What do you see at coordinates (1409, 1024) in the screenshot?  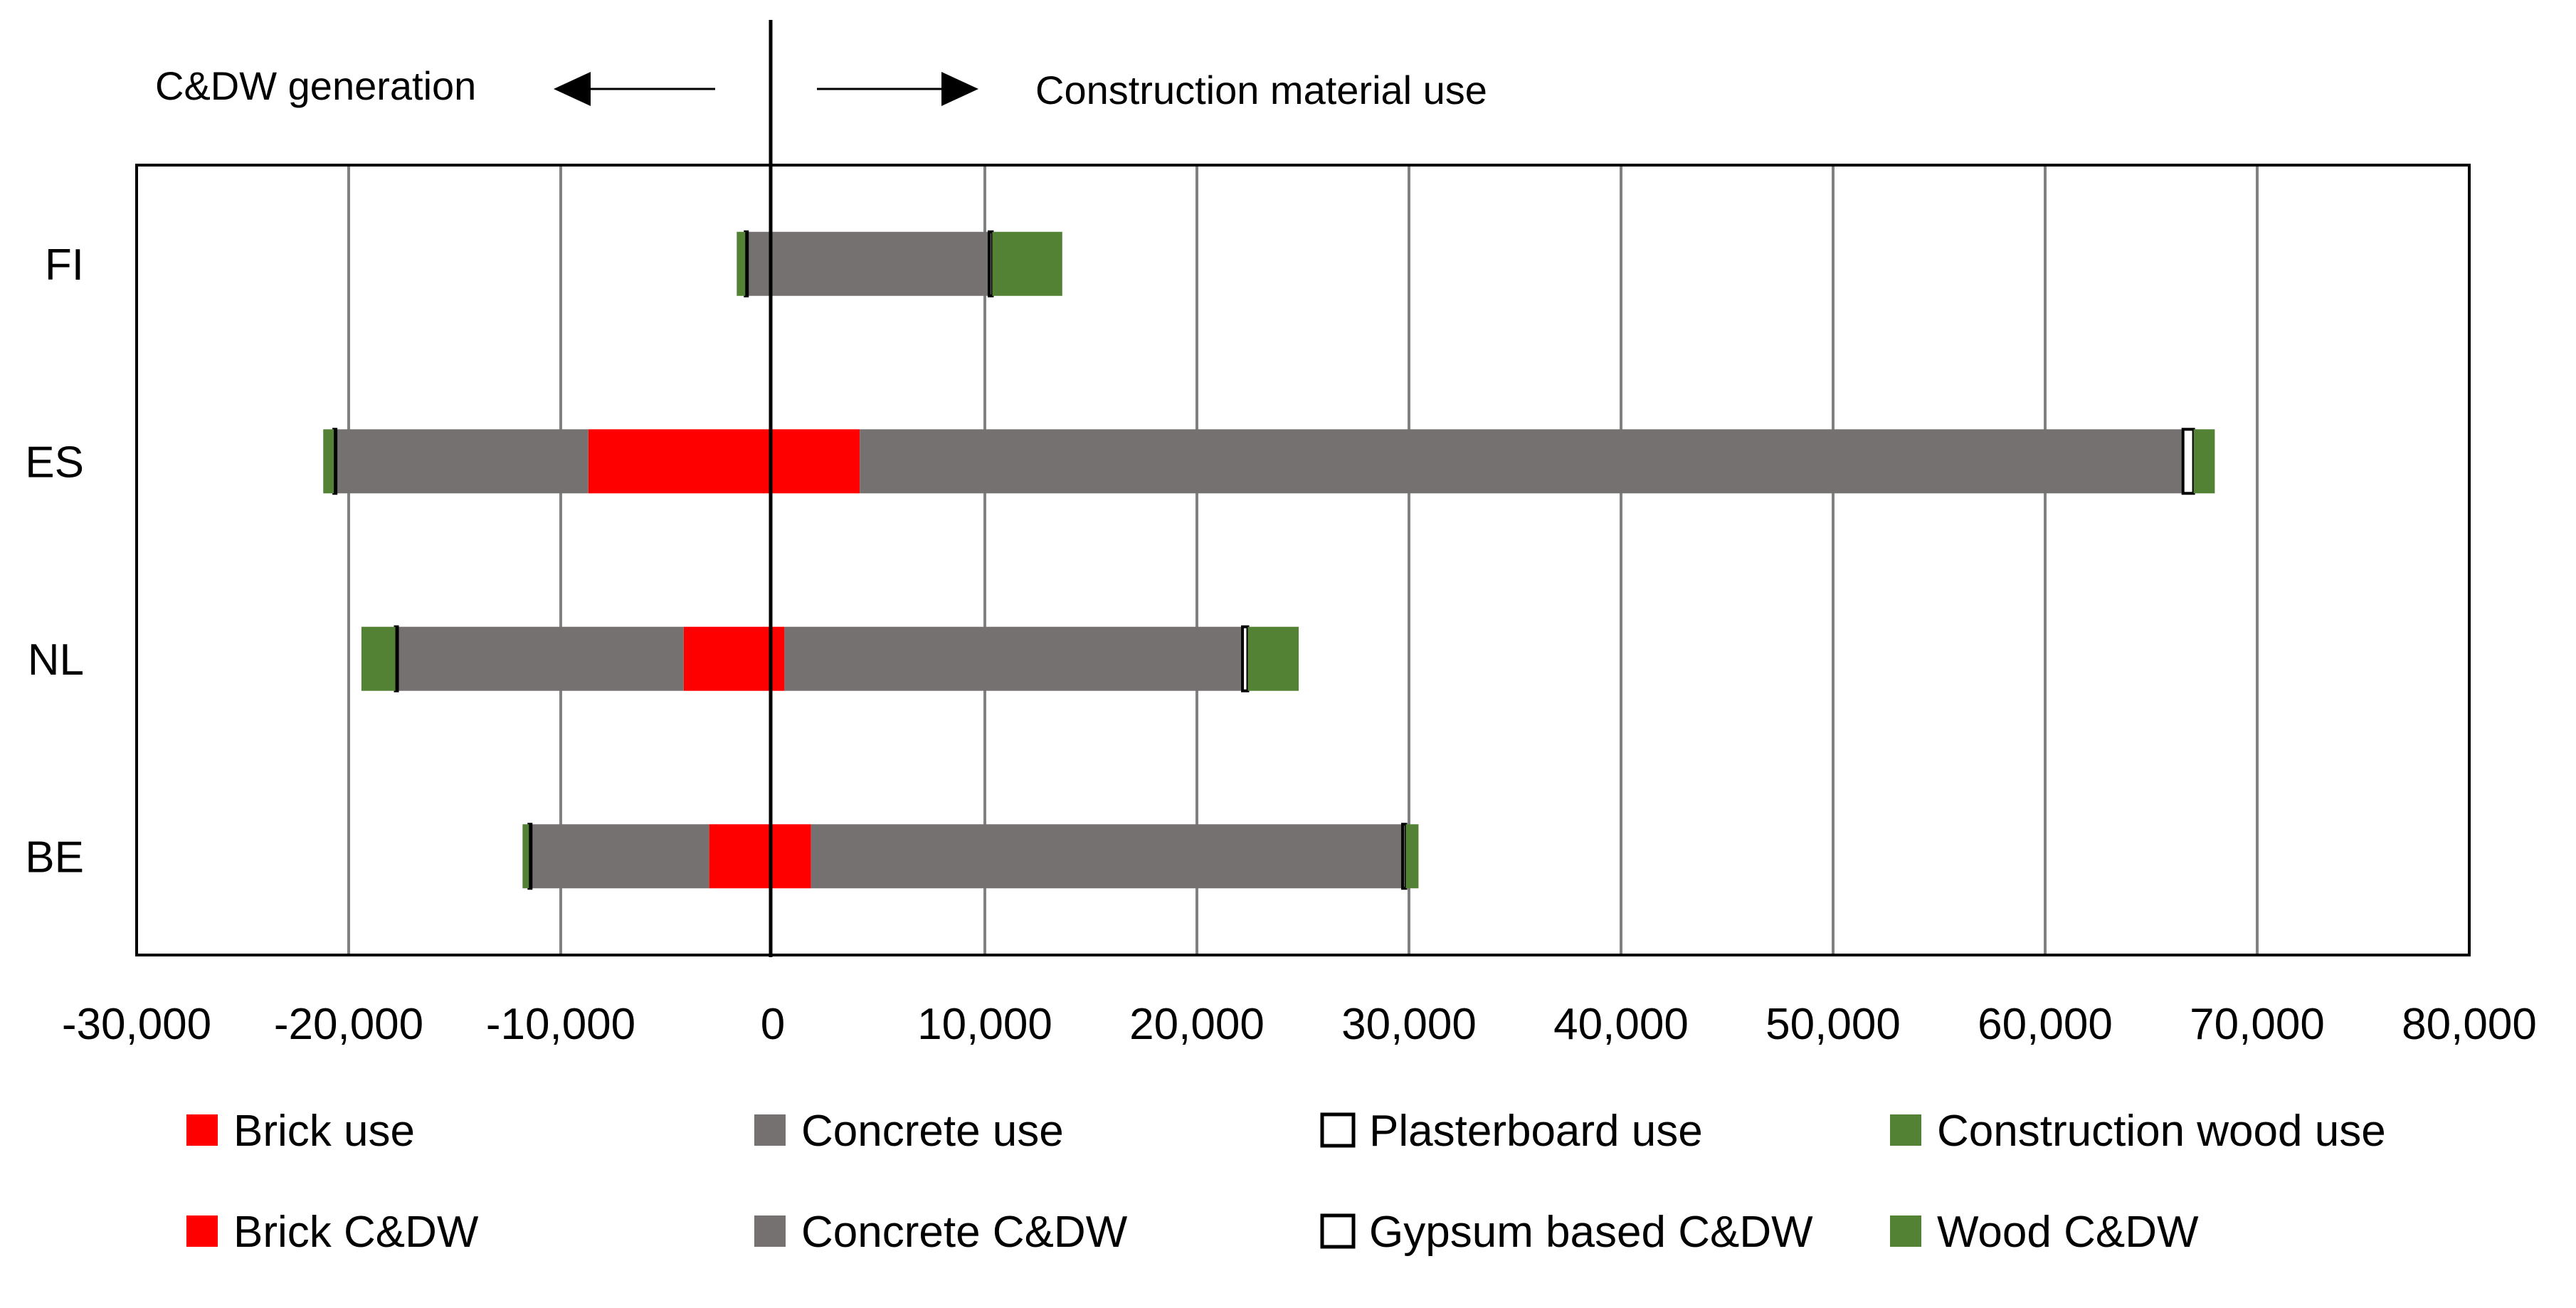 I see `x-tick-label: 30,000` at bounding box center [1409, 1024].